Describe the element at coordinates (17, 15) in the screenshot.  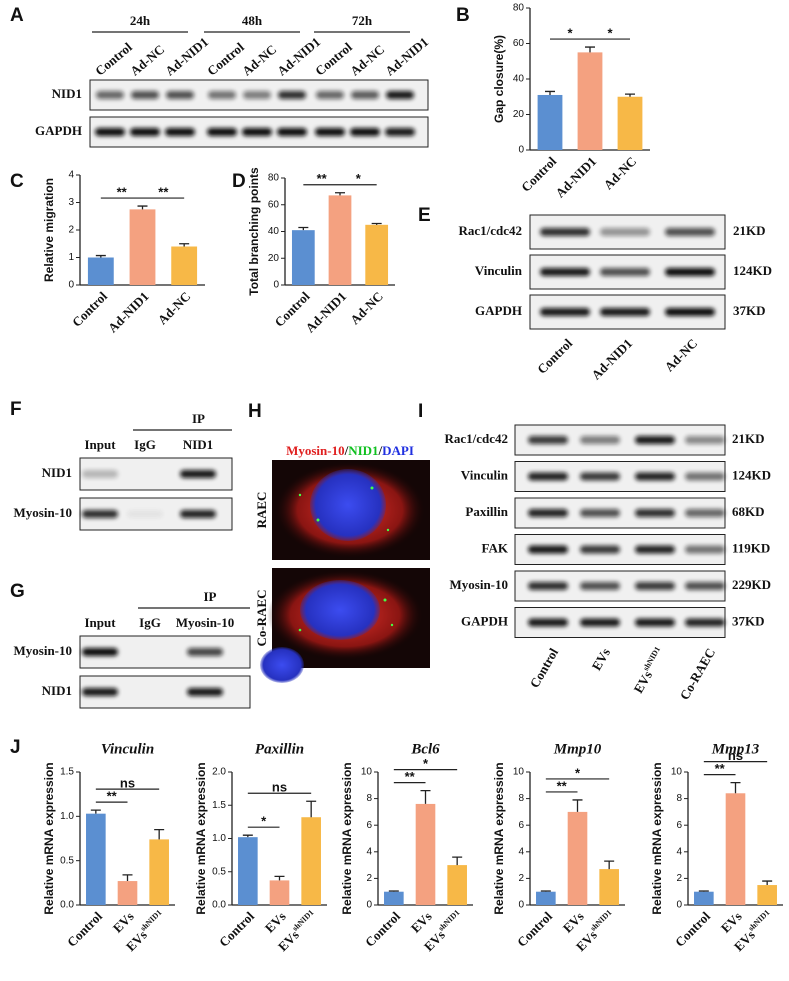
I see `panel-letter: A` at that location.